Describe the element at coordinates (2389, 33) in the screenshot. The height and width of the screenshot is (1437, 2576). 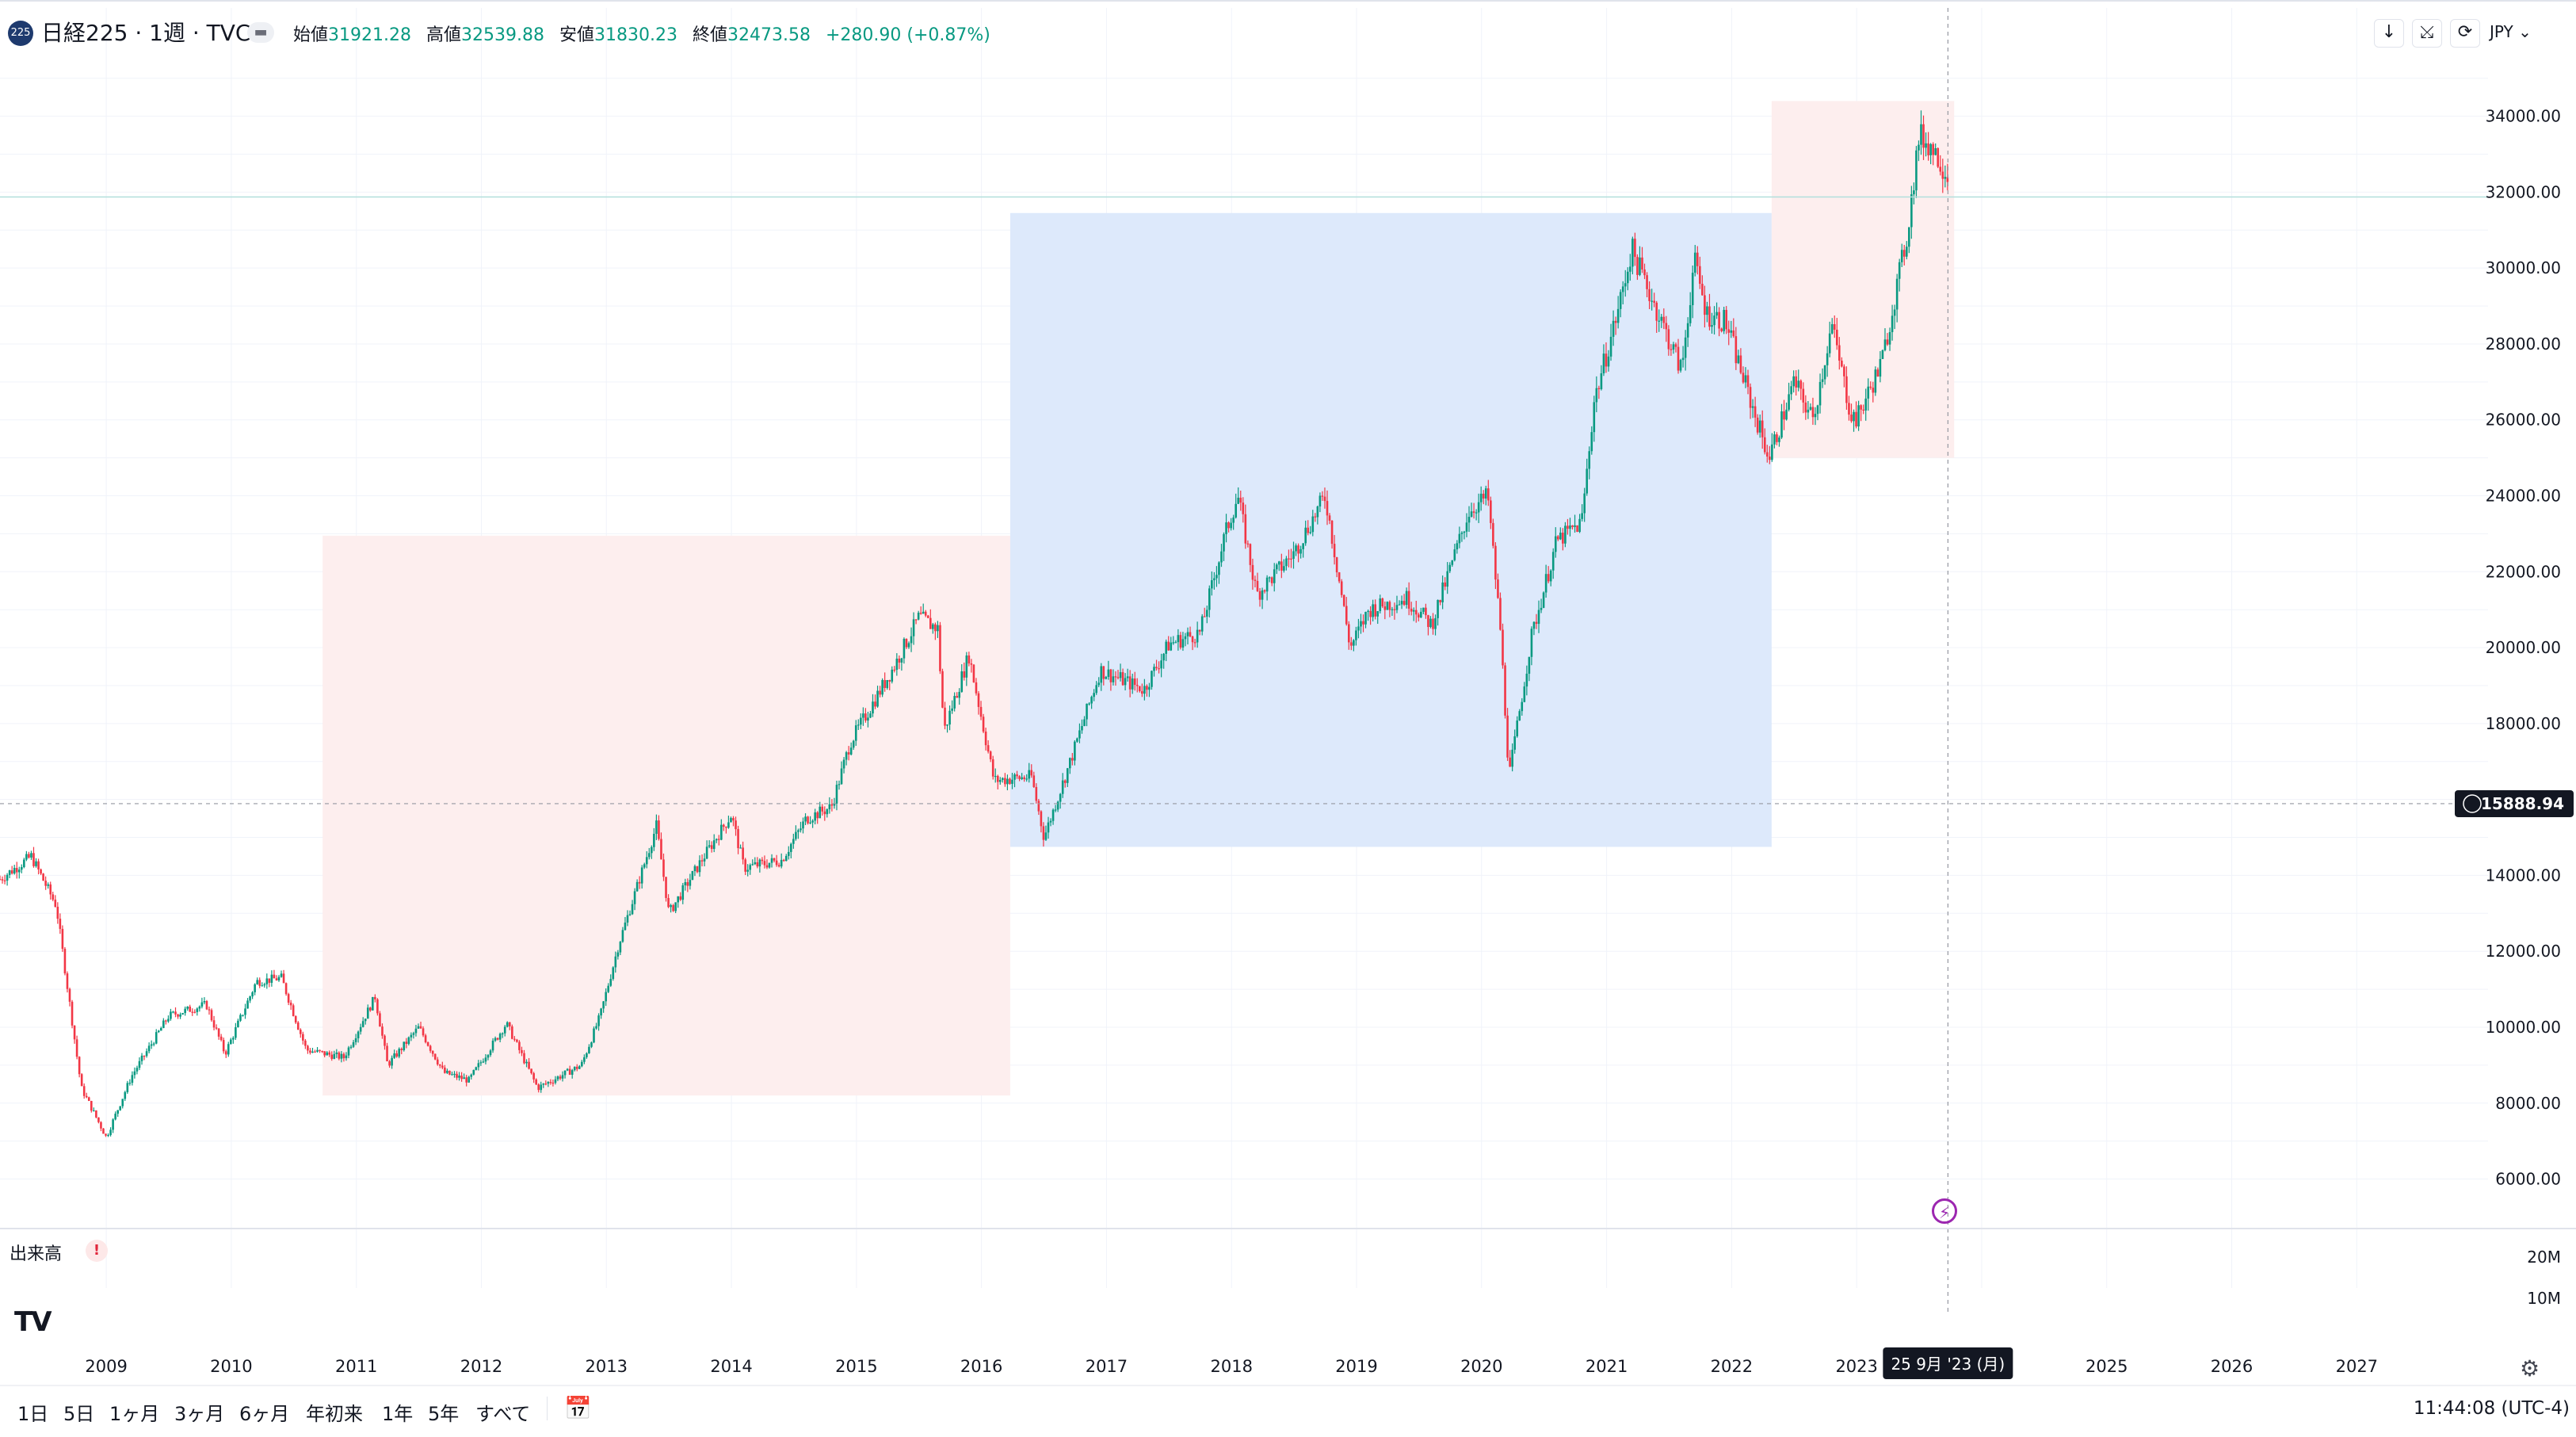
I see `arrow-down-icon: ↓` at that location.